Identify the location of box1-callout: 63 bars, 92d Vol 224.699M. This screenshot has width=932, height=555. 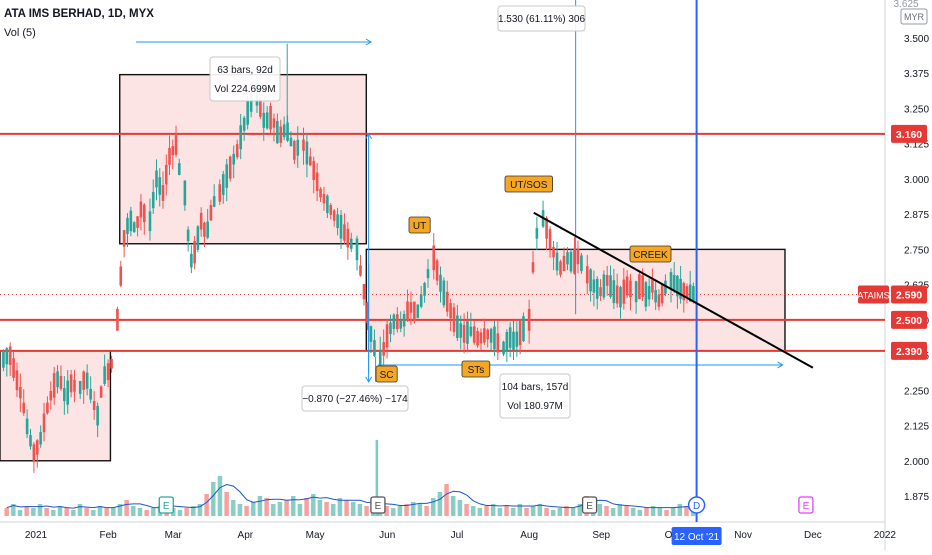
(245, 79).